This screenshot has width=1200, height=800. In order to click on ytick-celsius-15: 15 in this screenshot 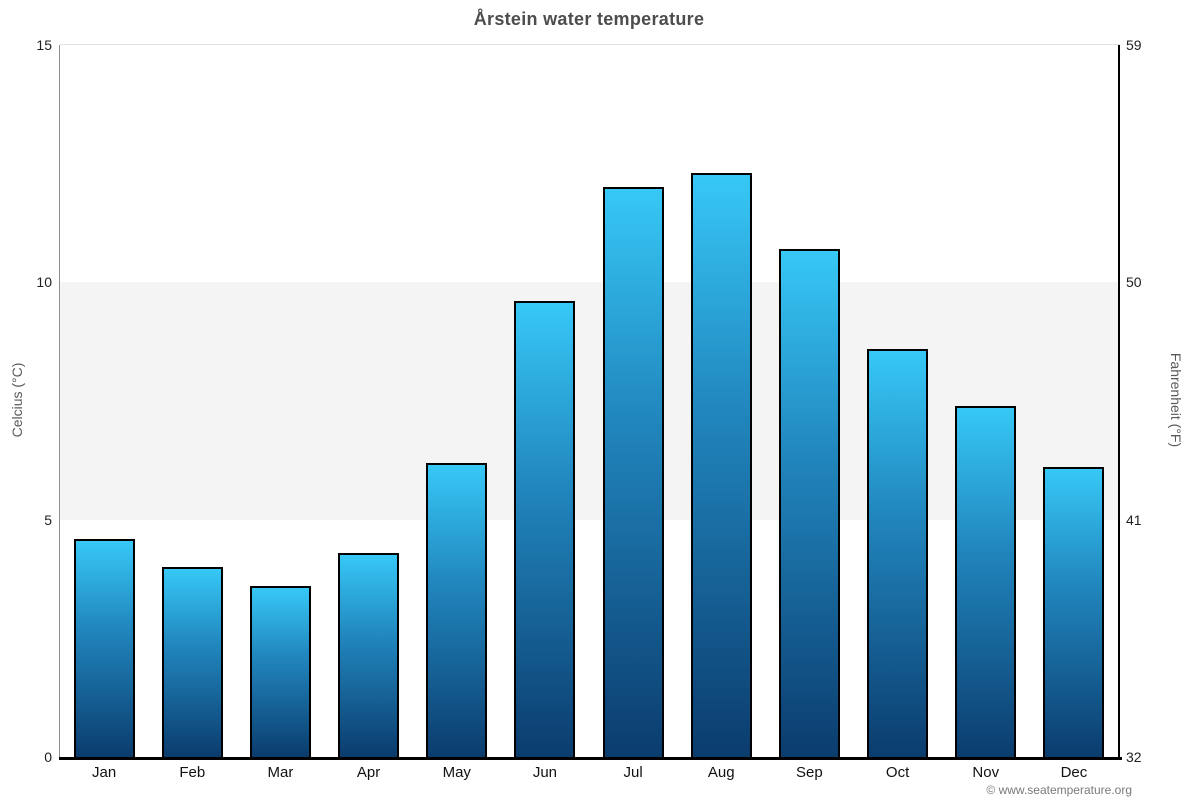, I will do `click(44, 45)`.